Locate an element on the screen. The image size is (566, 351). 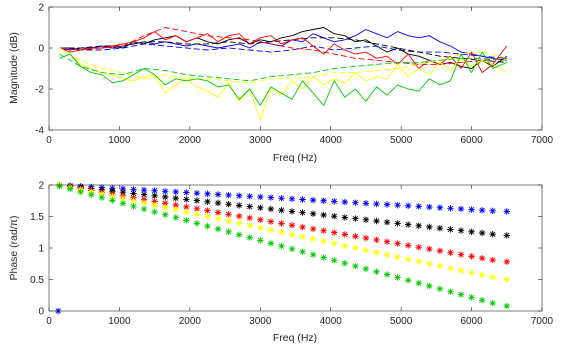
magnitude-x-tick-label: 6000 is located at coordinates (471, 140).